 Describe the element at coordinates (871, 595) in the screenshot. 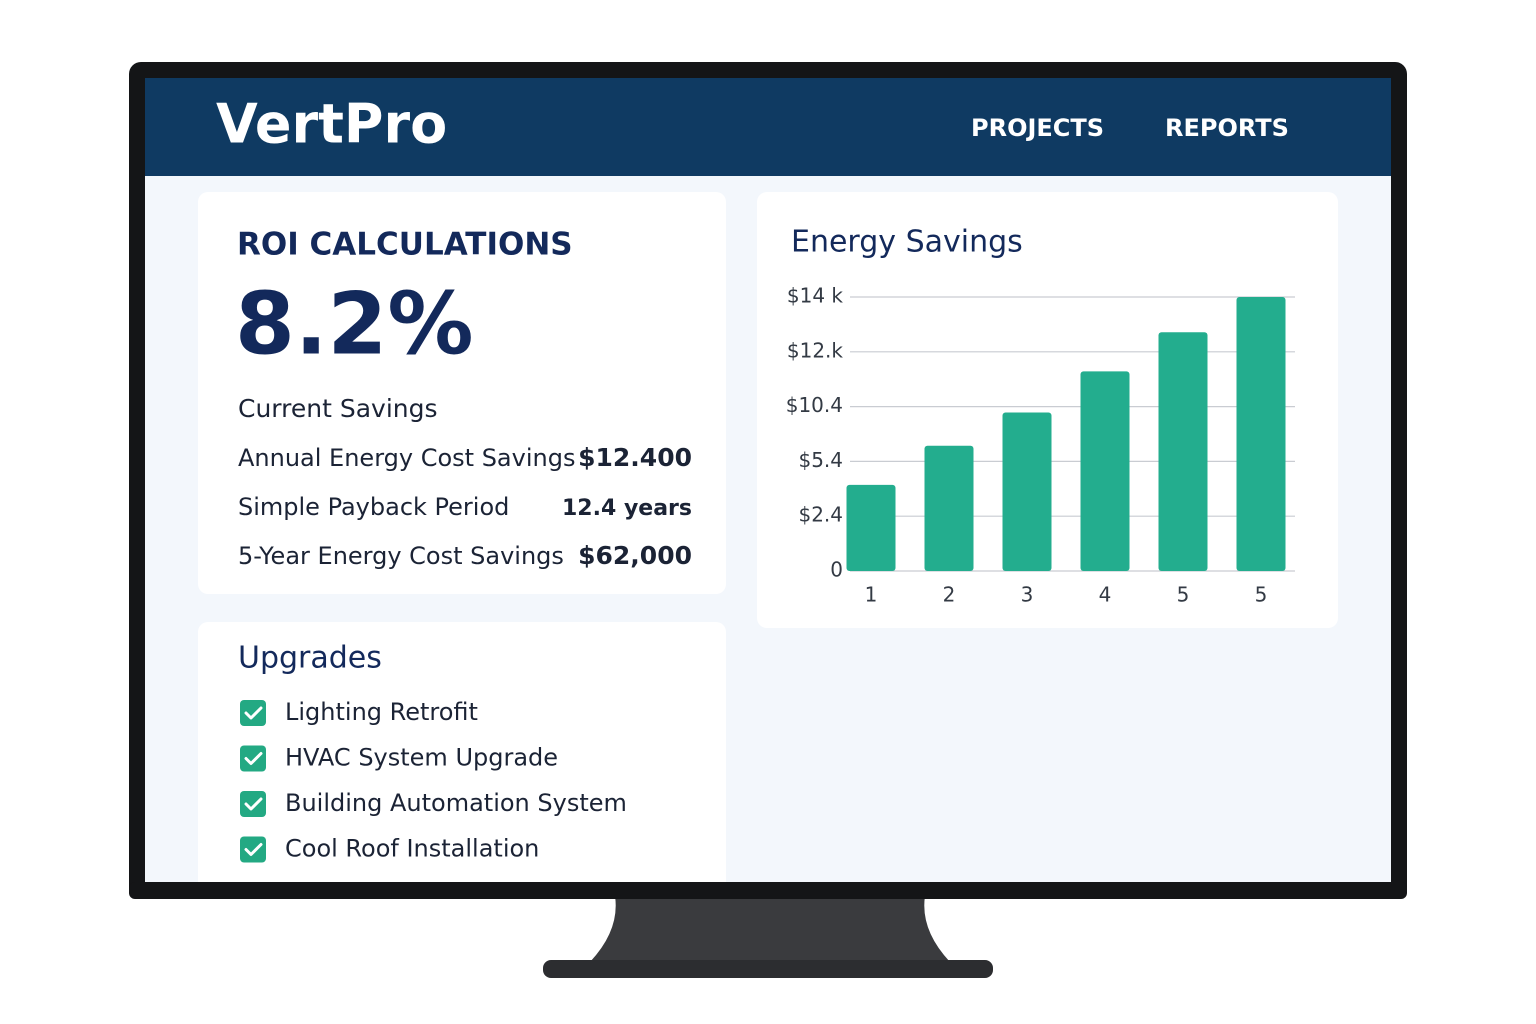

I see `x-tick-label: 1` at that location.